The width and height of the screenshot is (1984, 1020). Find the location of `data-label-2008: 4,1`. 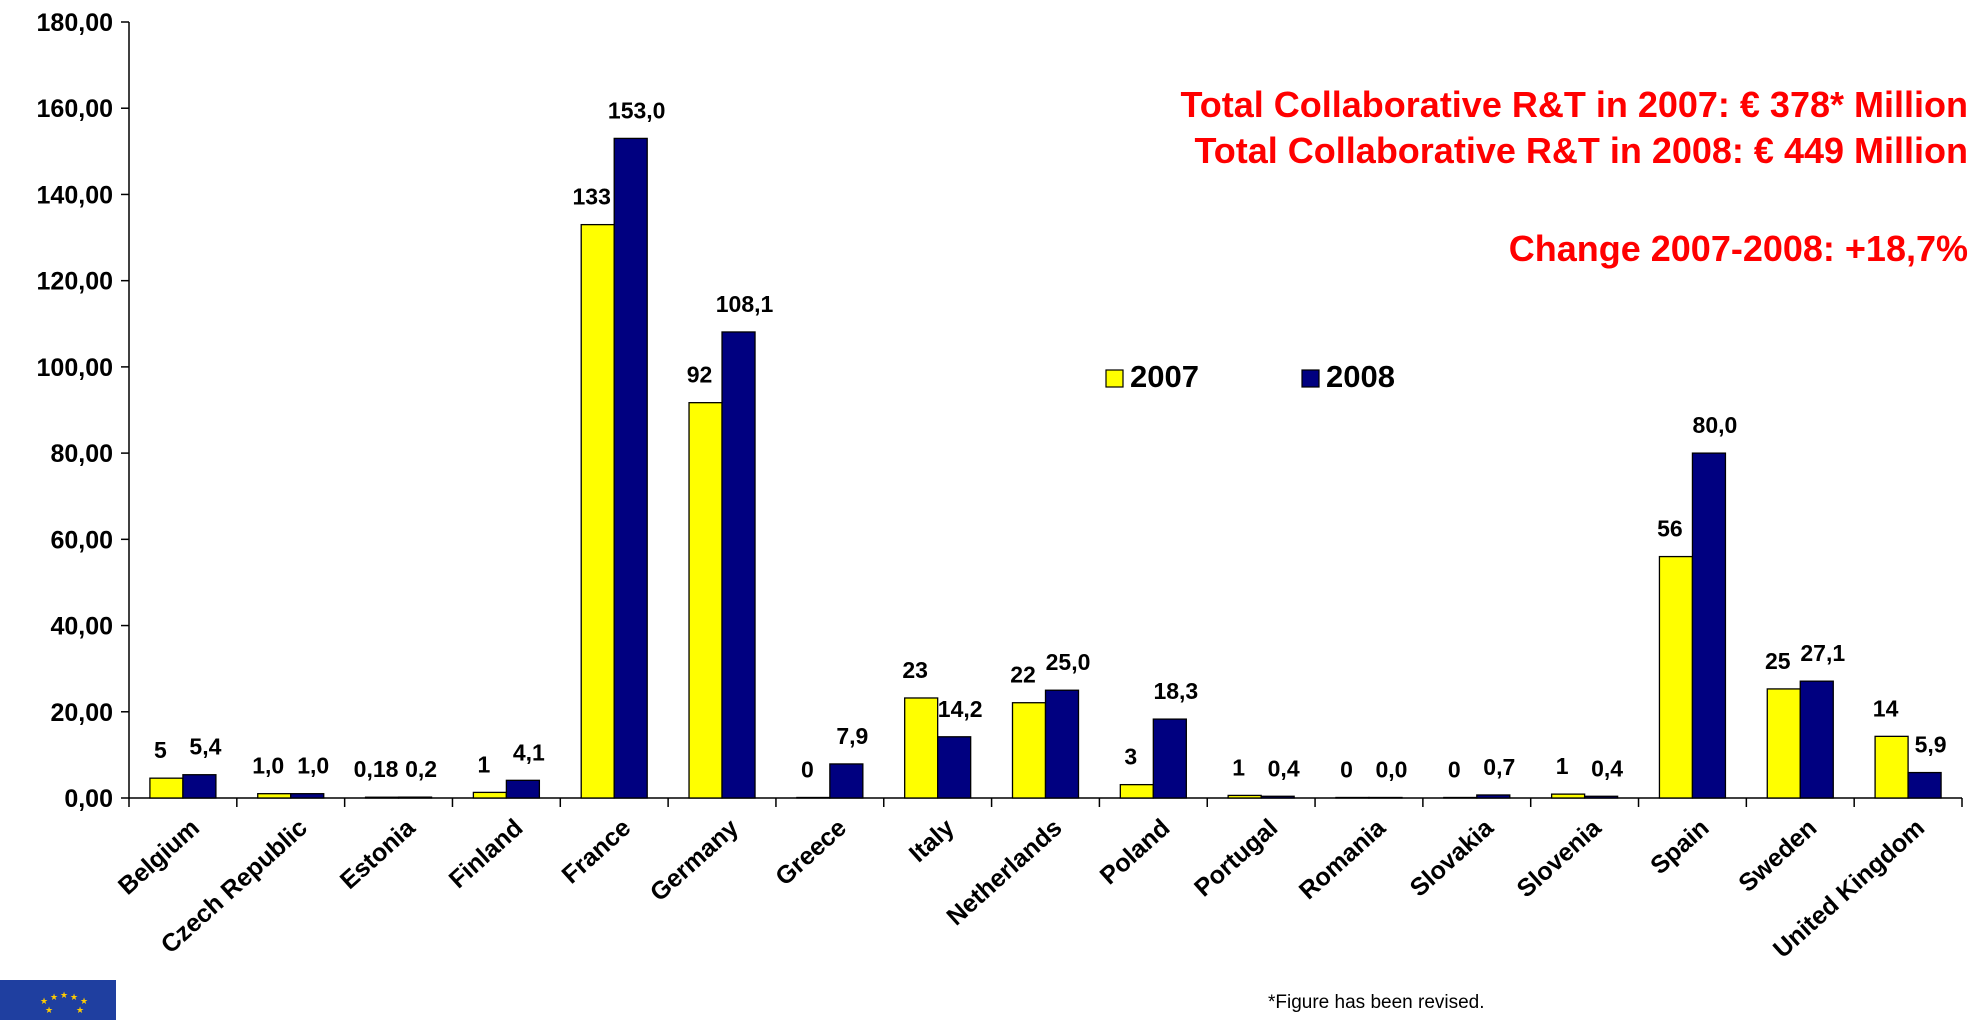

data-label-2008: 4,1 is located at coordinates (529, 752).